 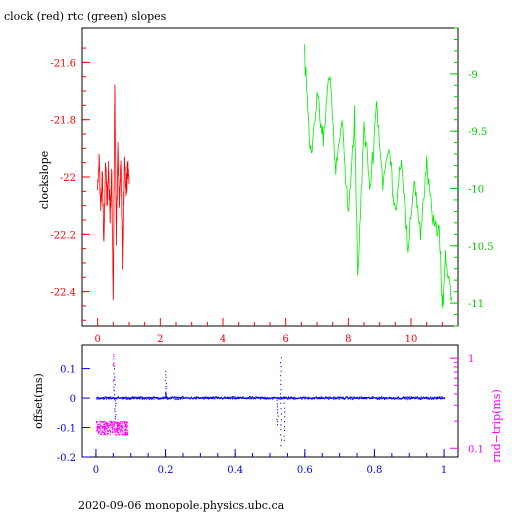 What do you see at coordinates (112, 395) in the screenshot?
I see `magenta-roundtrip-series` at bounding box center [112, 395].